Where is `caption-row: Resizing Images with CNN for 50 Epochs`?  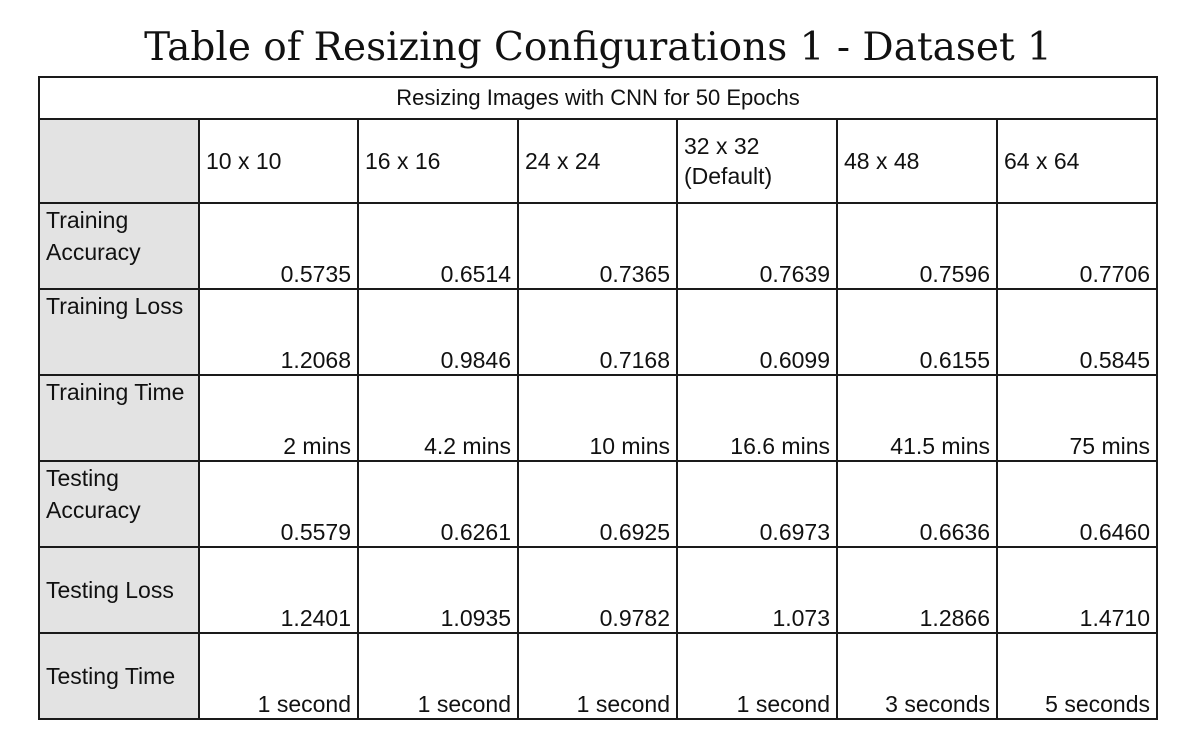
caption-row: Resizing Images with CNN for 50 Epochs is located at coordinates (598, 98).